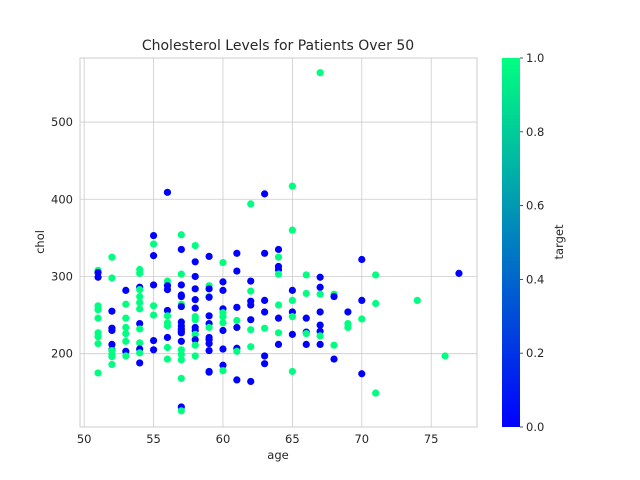  I want to click on colorbar-tick-label: 1.0, so click(535, 58).